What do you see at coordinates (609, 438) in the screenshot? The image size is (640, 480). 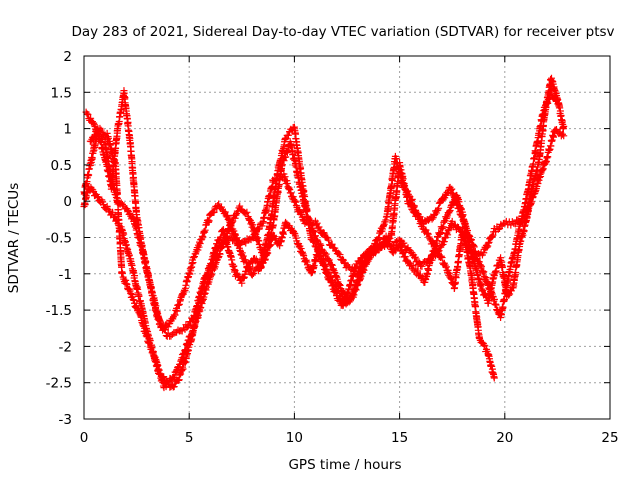 I see `x-tick-label: 25` at bounding box center [609, 438].